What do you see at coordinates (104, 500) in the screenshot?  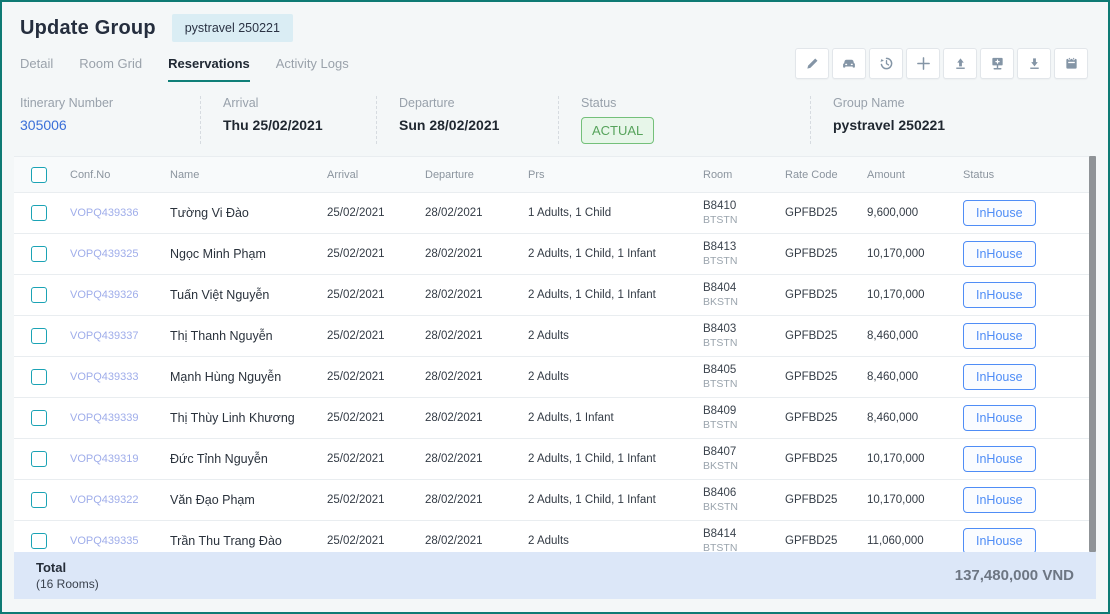 I see `conf-no-link: VOPQ439322` at bounding box center [104, 500].